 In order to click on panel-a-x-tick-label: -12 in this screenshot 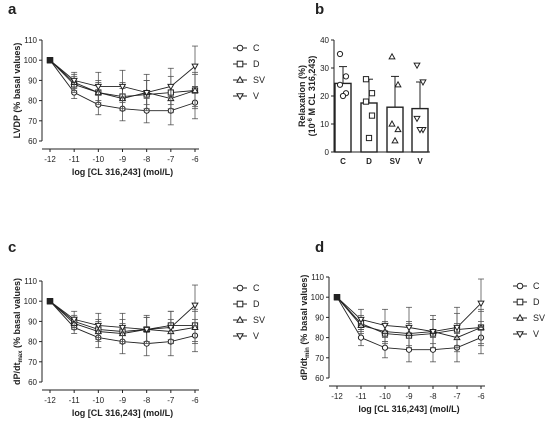, I will do `click(50, 159)`.